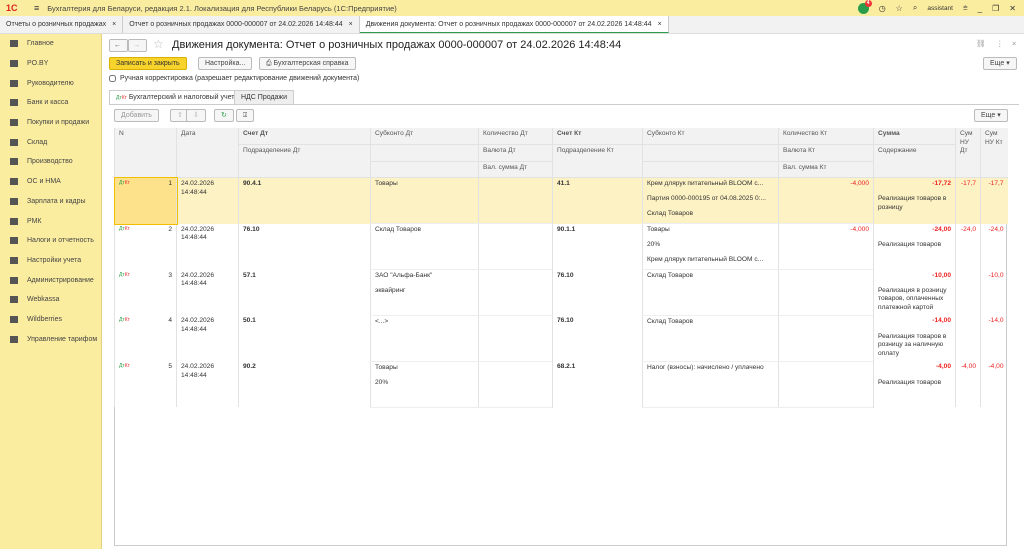 This screenshot has width=1024, height=549. I want to click on sidebar-item: Руководителю, so click(50, 83).